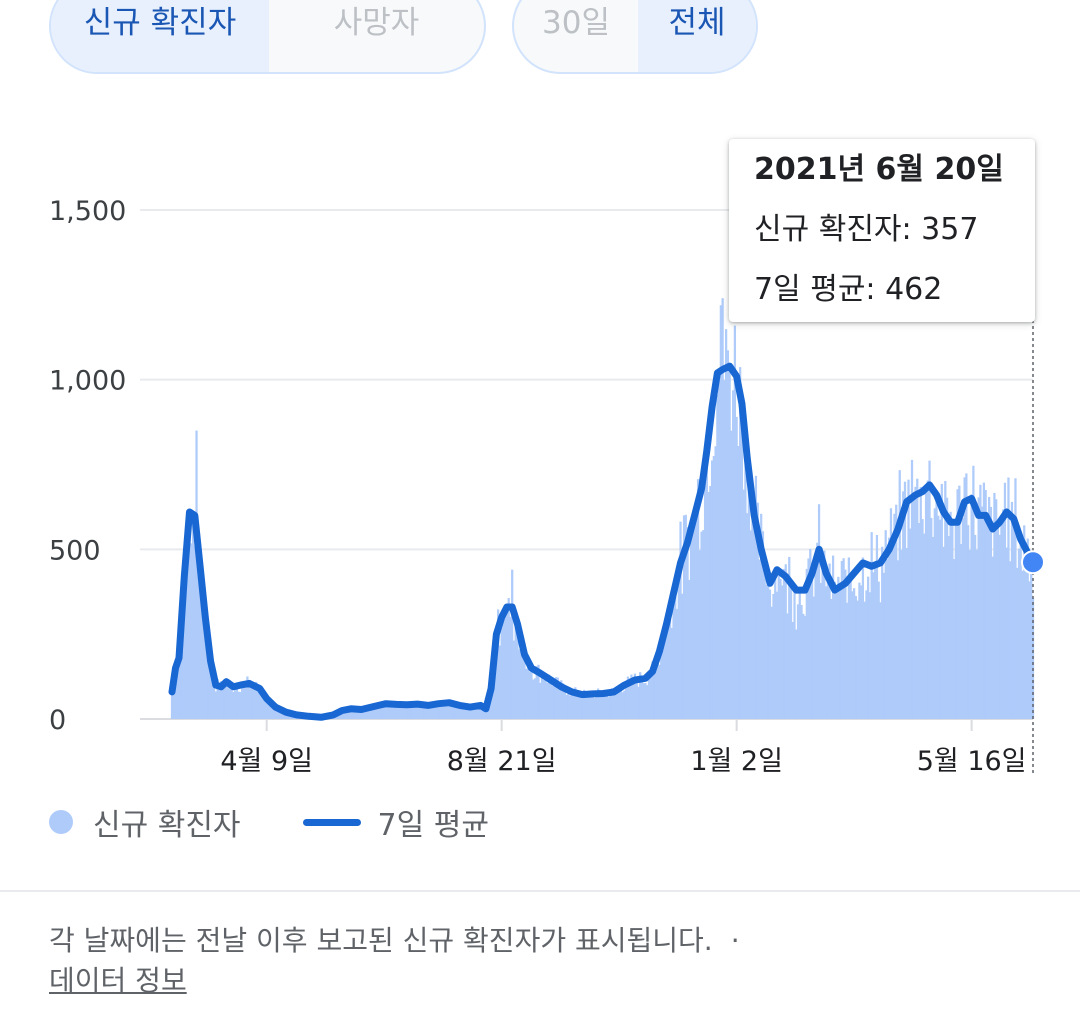  What do you see at coordinates (697, 36) in the screenshot?
I see `range-all-tab: 전체` at bounding box center [697, 36].